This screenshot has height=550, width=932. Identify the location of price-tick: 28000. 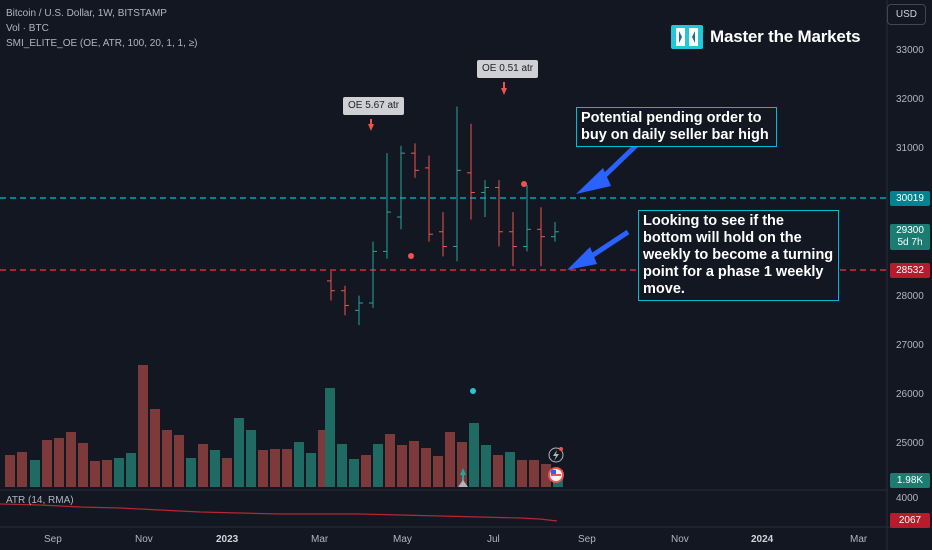
(910, 296).